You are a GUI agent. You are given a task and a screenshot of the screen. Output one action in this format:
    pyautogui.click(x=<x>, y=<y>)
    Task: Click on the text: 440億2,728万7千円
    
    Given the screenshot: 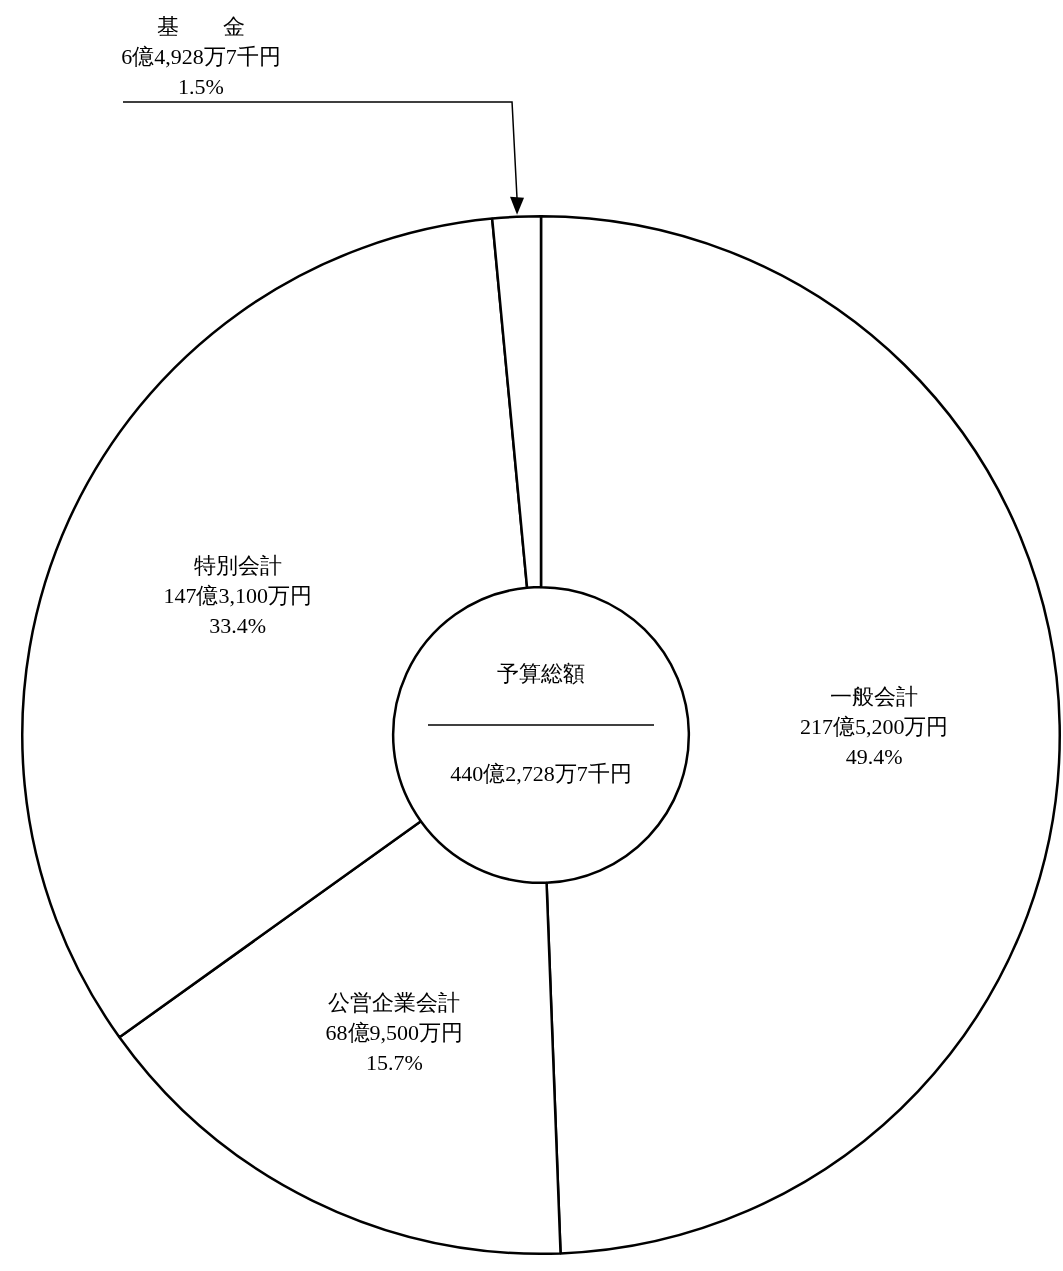 What is the action you would take?
    pyautogui.click(x=541, y=773)
    